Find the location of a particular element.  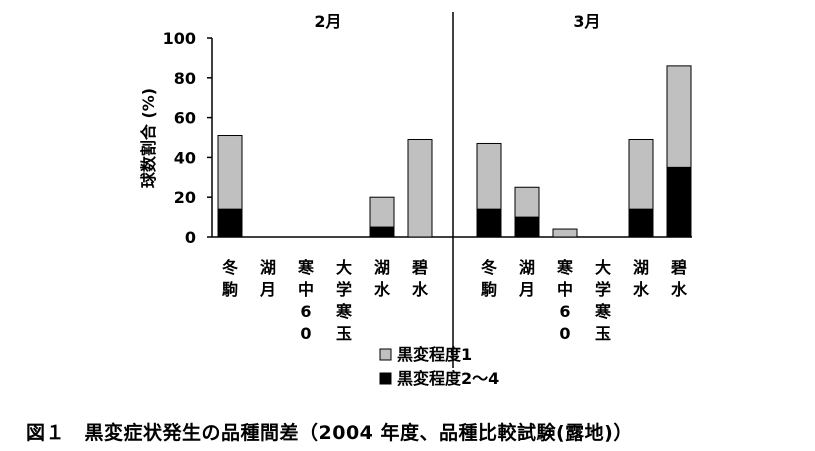

legend-label: 黒変程度2～4 is located at coordinates (448, 378).